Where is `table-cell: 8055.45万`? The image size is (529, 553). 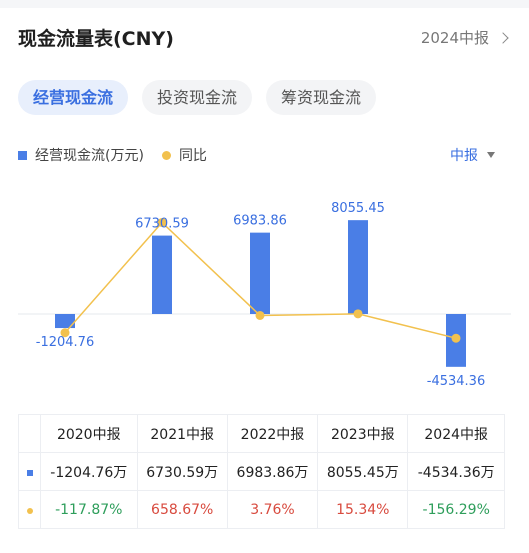 table-cell: 8055.45万 is located at coordinates (363, 471).